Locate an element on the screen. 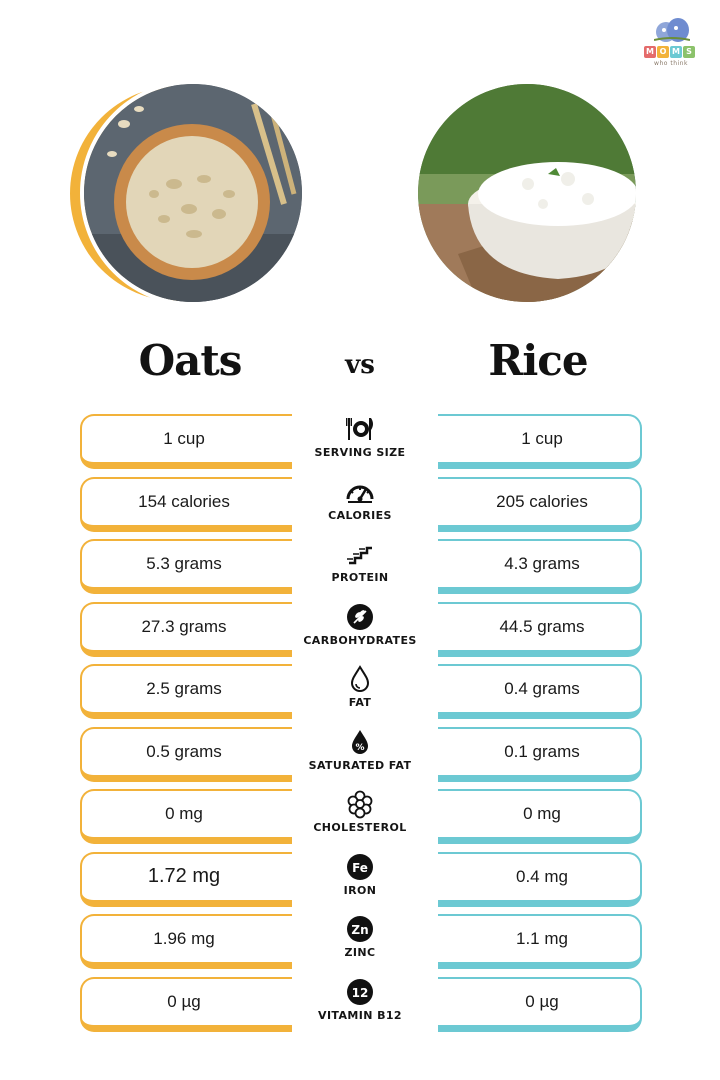 Image resolution: width=720 pixels, height=1080 pixels. brand-logo: M O M S who think is located at coordinates (671, 43).